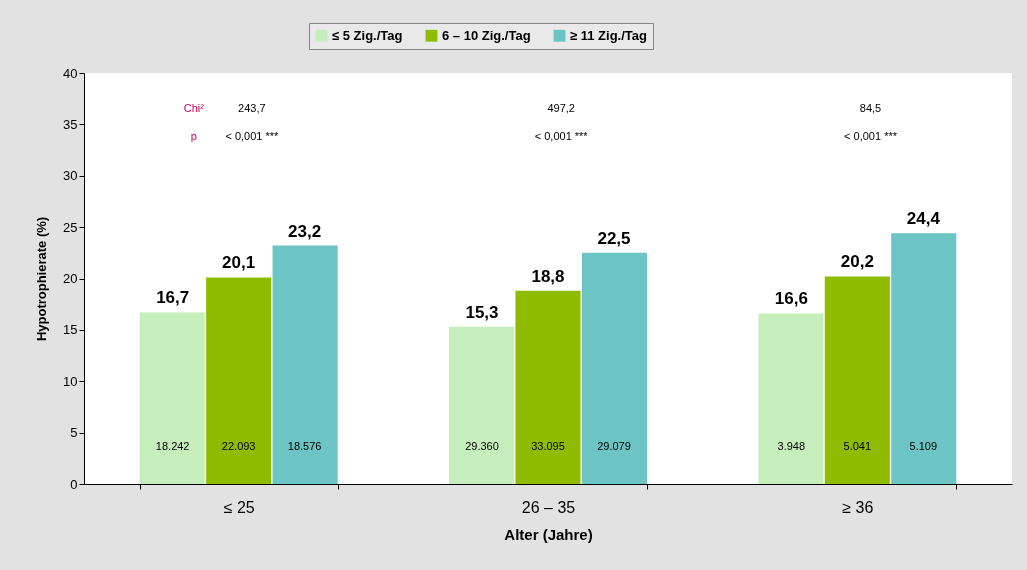 The height and width of the screenshot is (570, 1027). Describe the element at coordinates (239, 507) in the screenshot. I see `x-tick-label: ≤ 25` at that location.